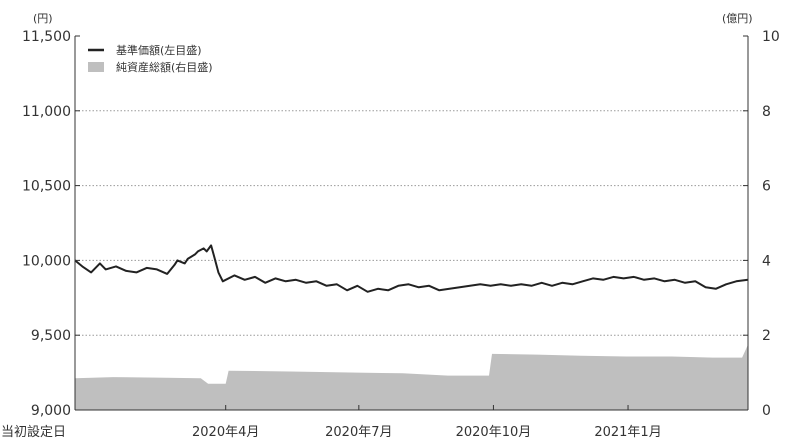 The height and width of the screenshot is (445, 789). Describe the element at coordinates (766, 112) in the screenshot. I see `right-tick-label: 8` at that location.